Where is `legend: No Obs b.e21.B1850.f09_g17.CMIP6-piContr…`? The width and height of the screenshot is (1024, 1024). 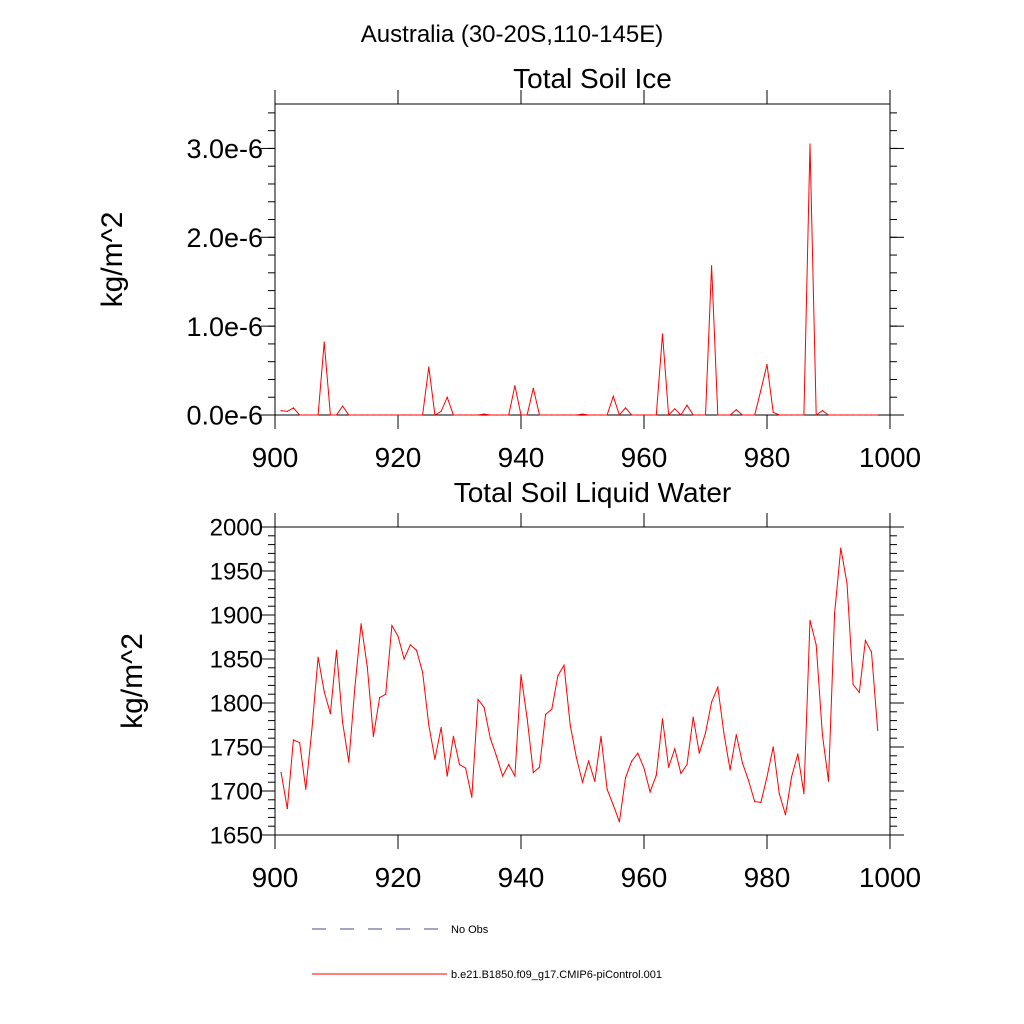
legend: No Obs b.e21.B1850.f09_g17.CMIP6-piContr… is located at coordinates (487, 952).